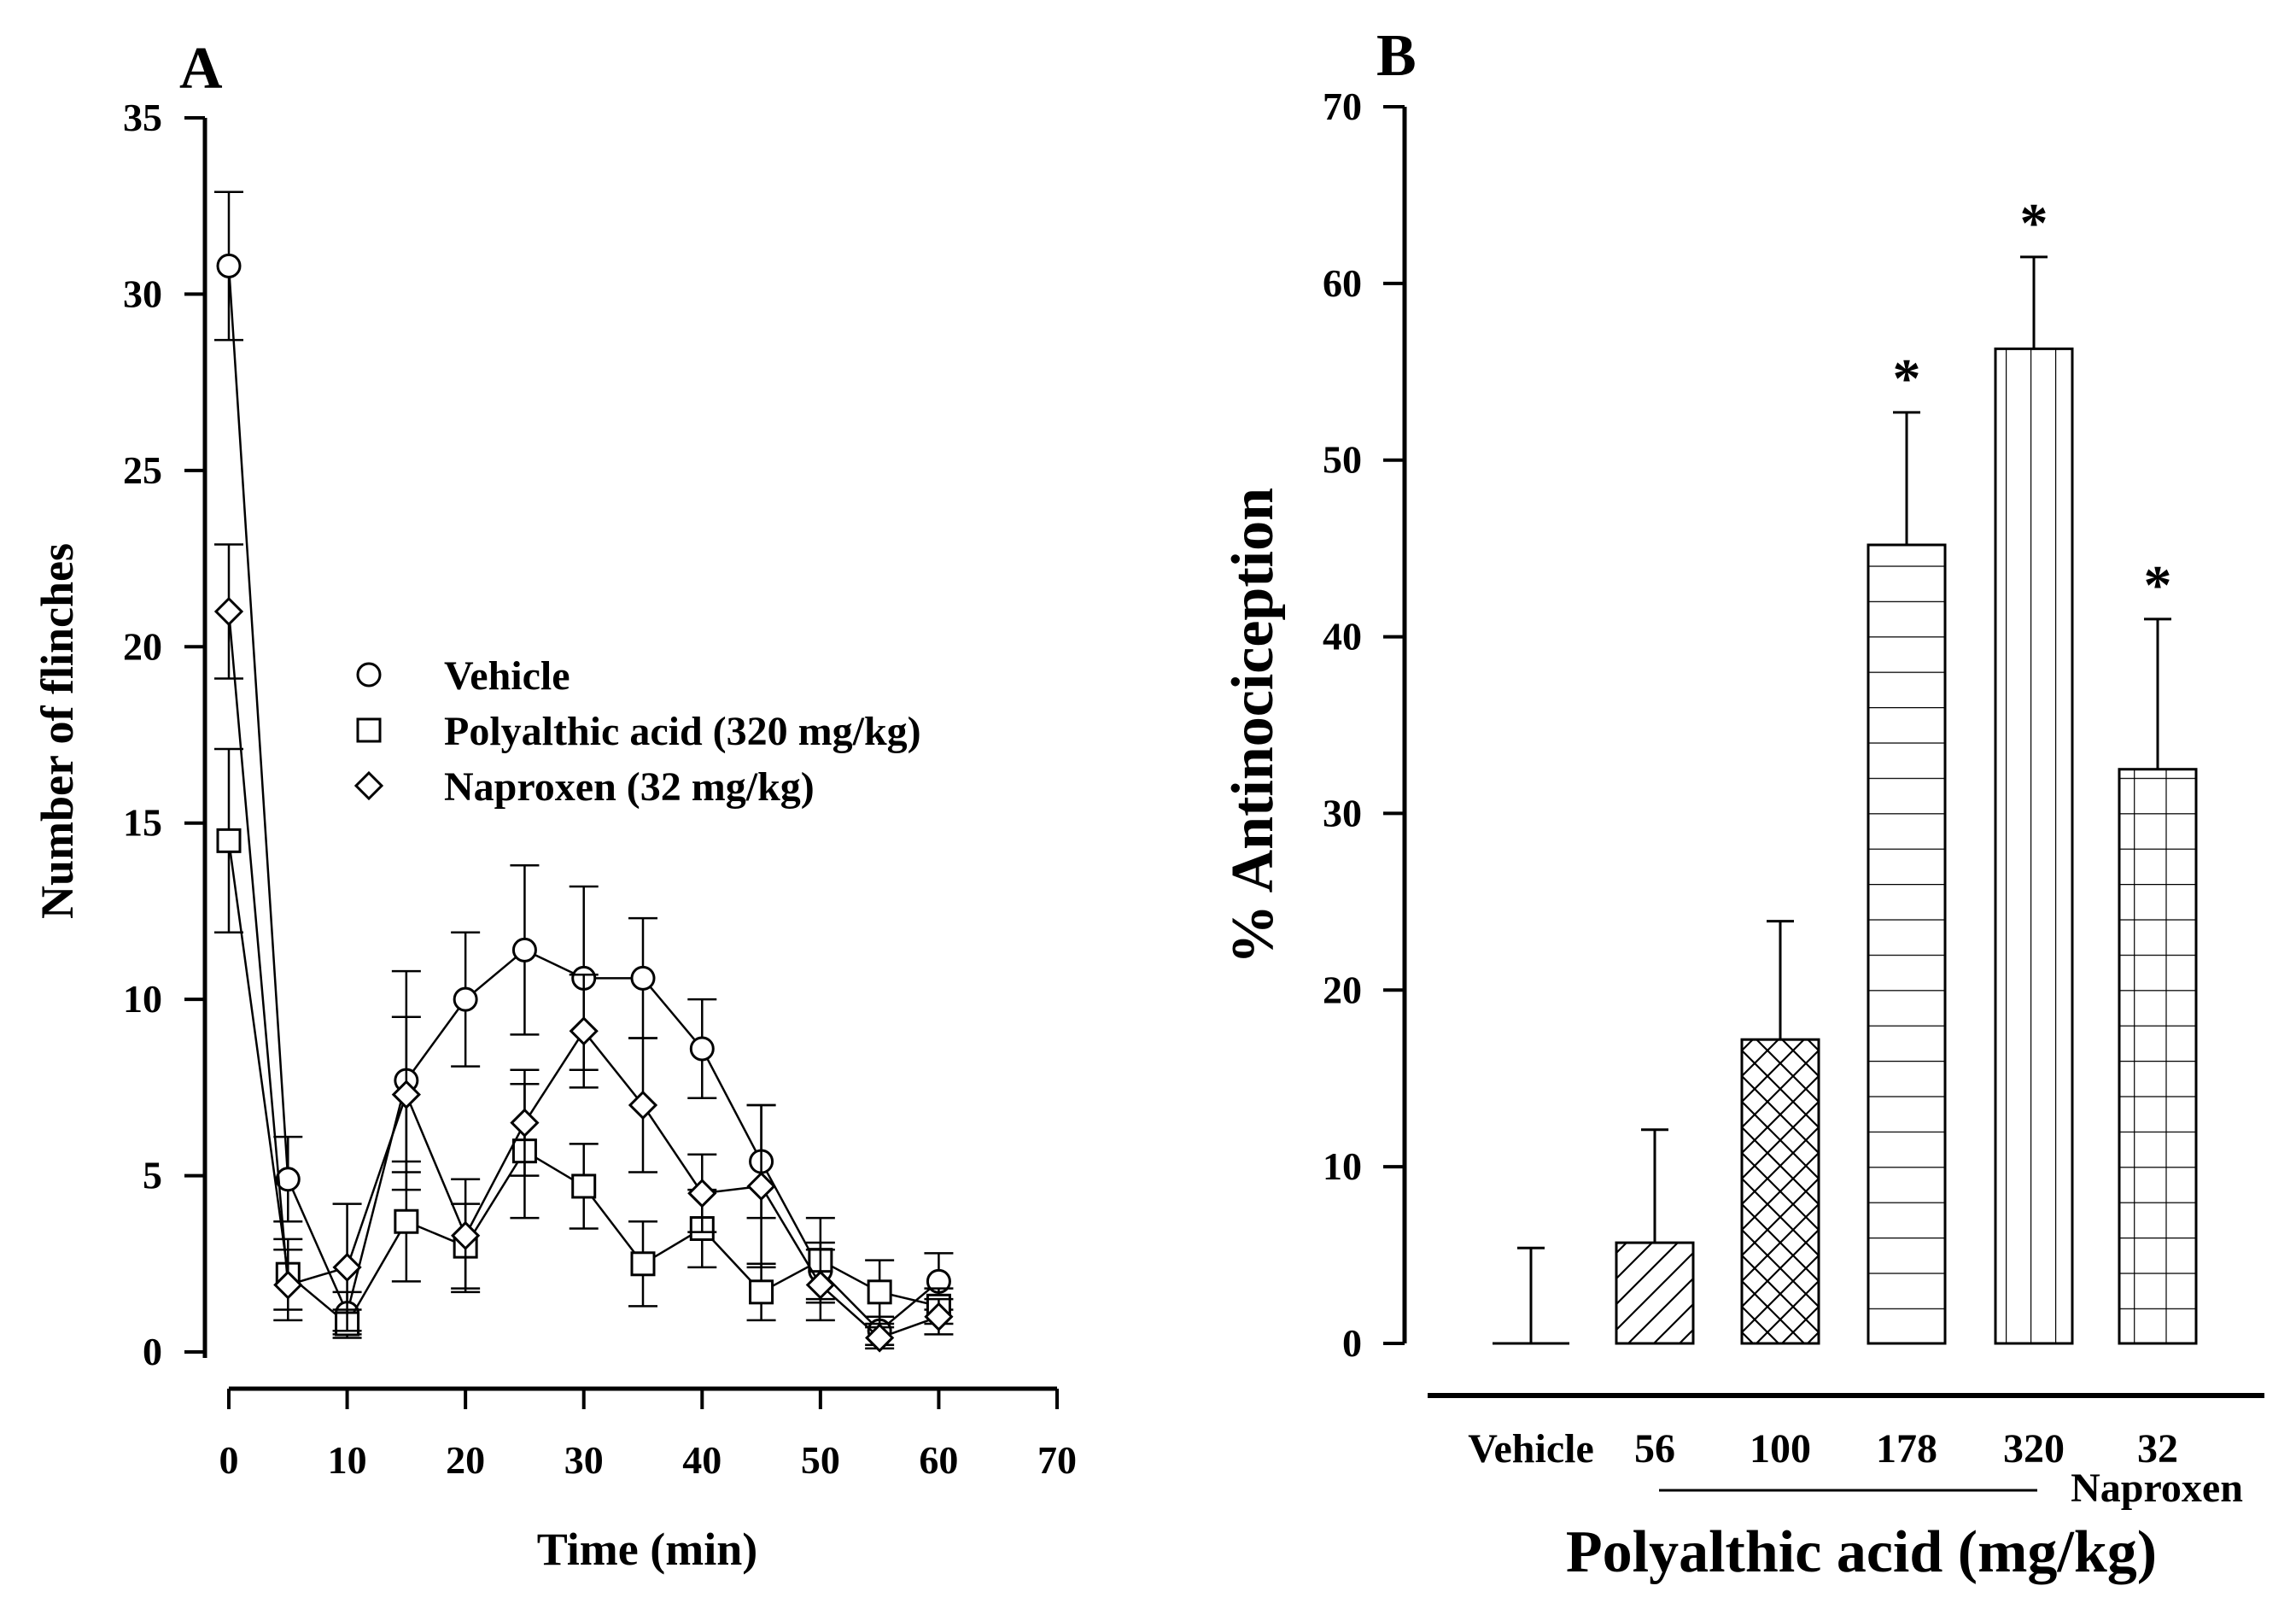 The image size is (2296, 1615). I want to click on legend-marker-square, so click(369, 730).